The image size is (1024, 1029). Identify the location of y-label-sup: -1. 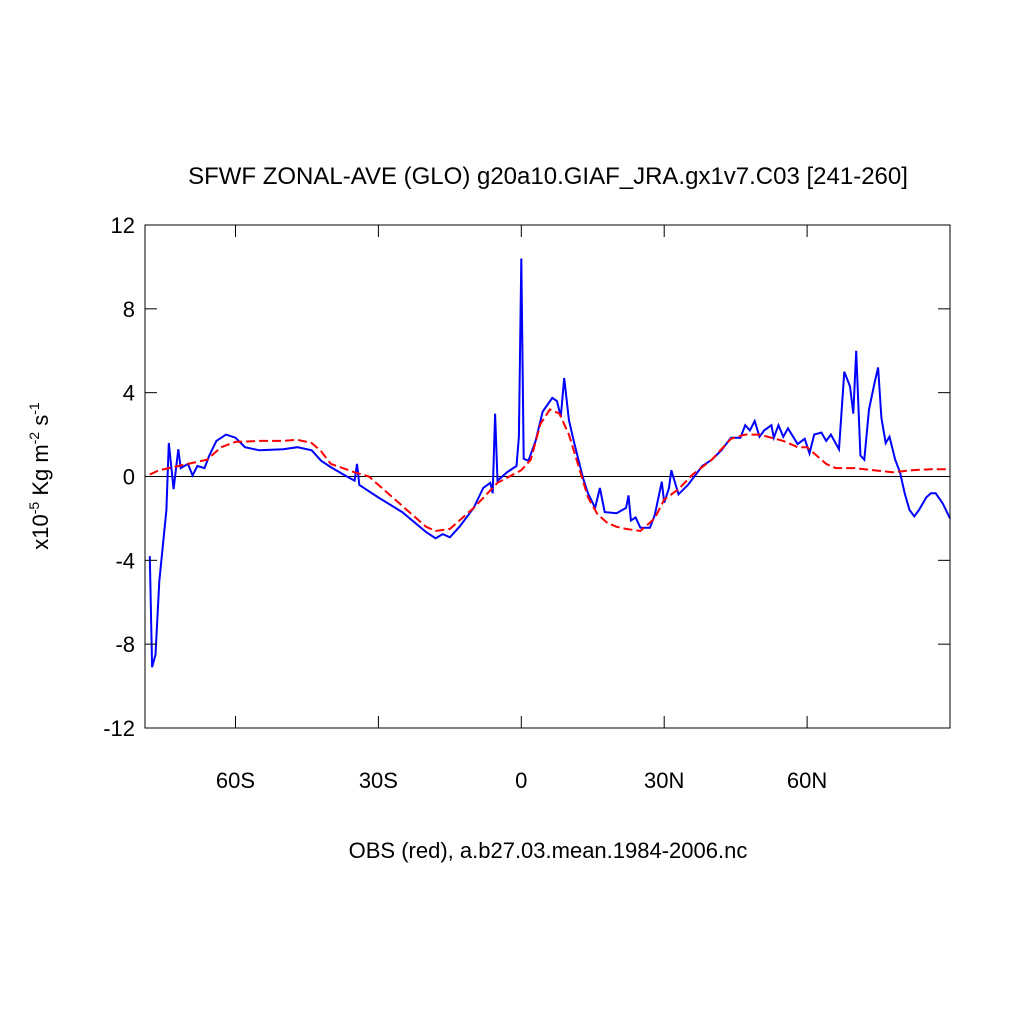
(34, 408).